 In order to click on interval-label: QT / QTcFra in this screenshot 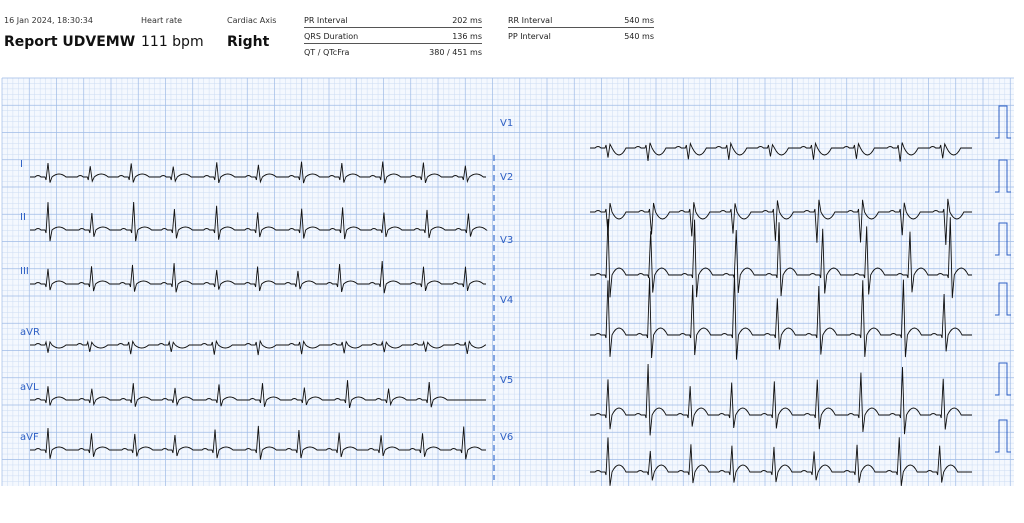, I will do `click(327, 52)`.